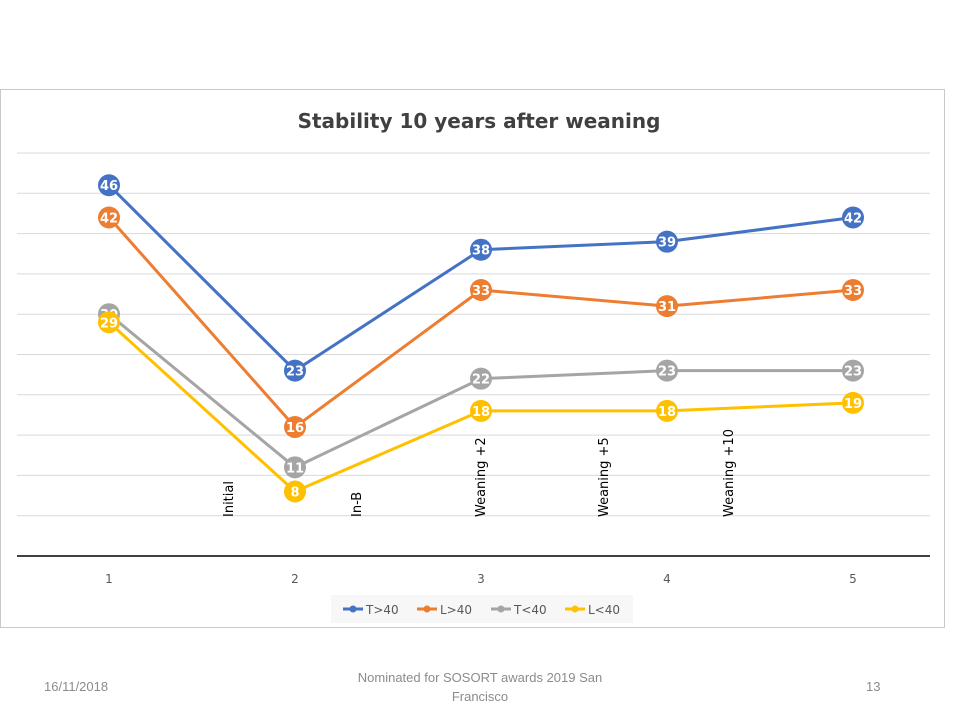 This screenshot has width=960, height=720. What do you see at coordinates (480, 696) in the screenshot?
I see `footer-caption-line-2: Francisco` at bounding box center [480, 696].